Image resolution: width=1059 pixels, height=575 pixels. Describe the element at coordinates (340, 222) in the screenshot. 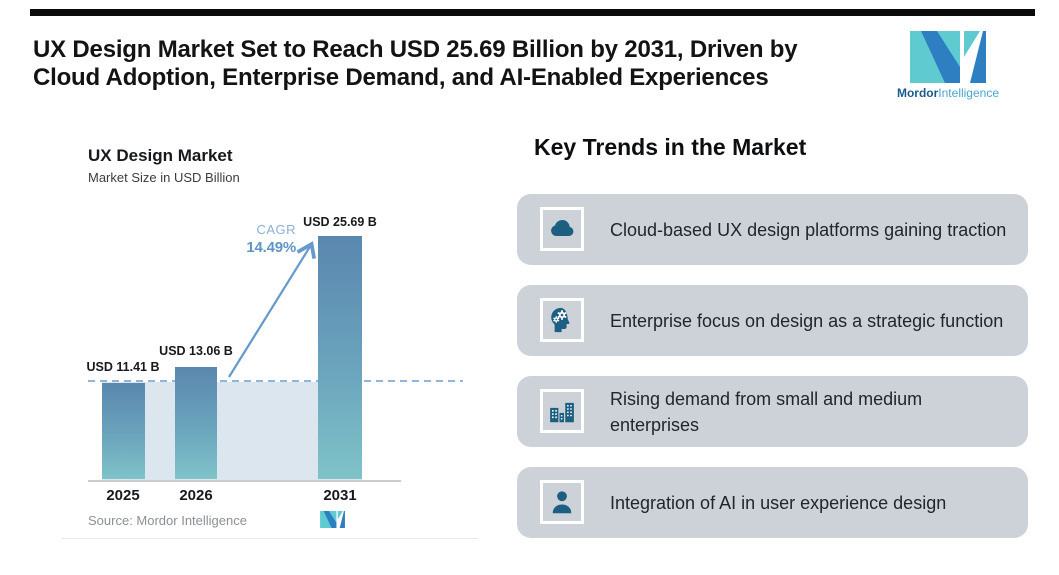

I see `bar-value-label: USD 25.69 B` at that location.